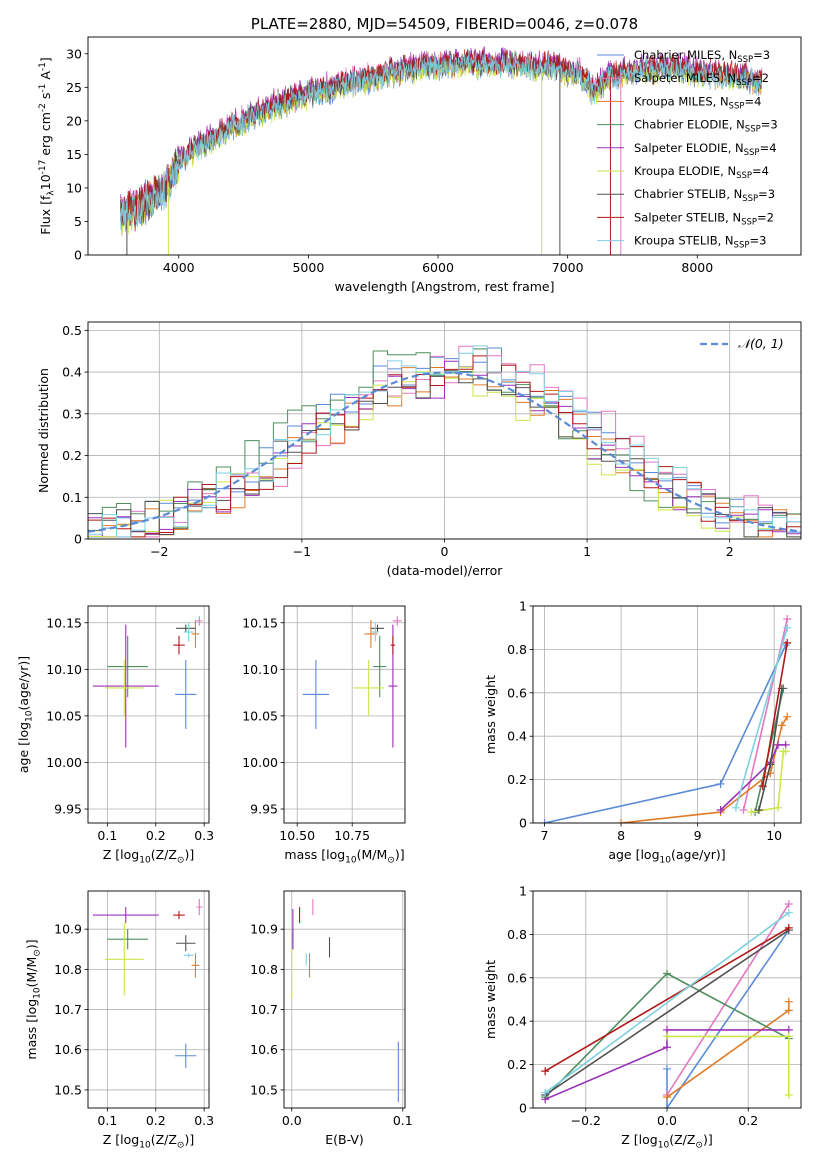 The height and width of the screenshot is (1170, 819). I want to click on x-tick-label: 5000, so click(308, 267).